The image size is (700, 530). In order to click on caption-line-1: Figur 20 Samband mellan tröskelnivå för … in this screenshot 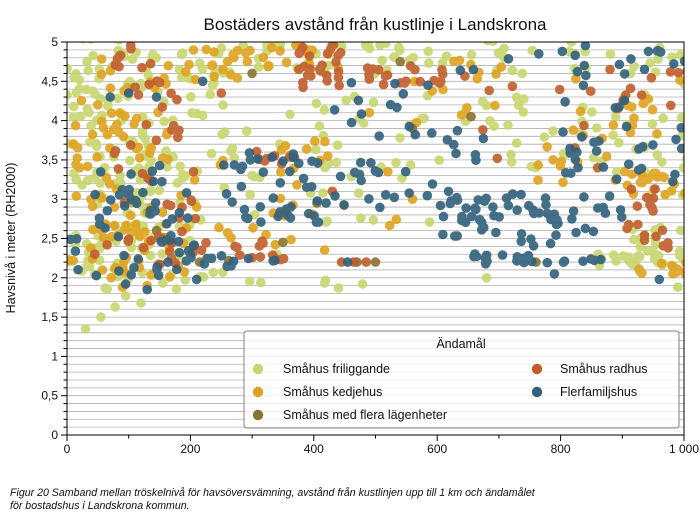, I will do `click(272, 493)`.